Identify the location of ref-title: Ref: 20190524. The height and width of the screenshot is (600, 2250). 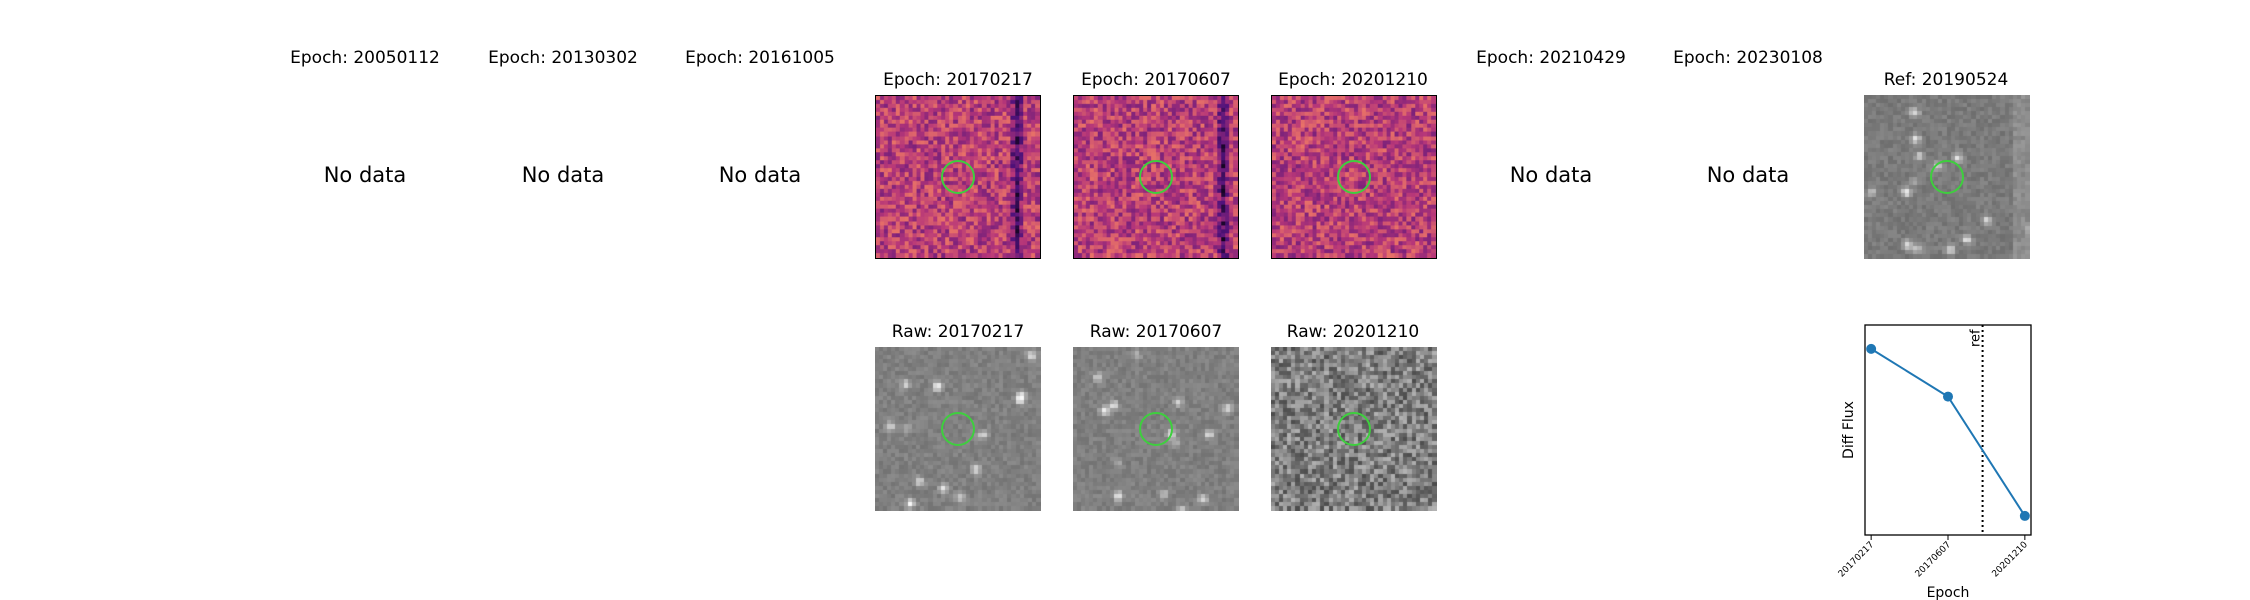
(1946, 80).